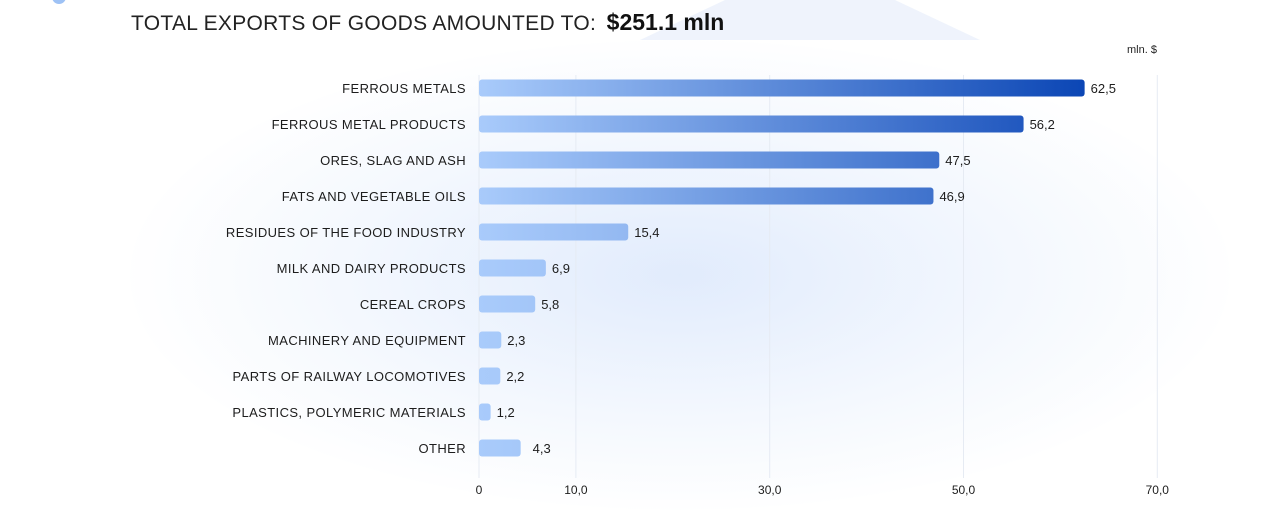  I want to click on data-label: 56,2, so click(1042, 124).